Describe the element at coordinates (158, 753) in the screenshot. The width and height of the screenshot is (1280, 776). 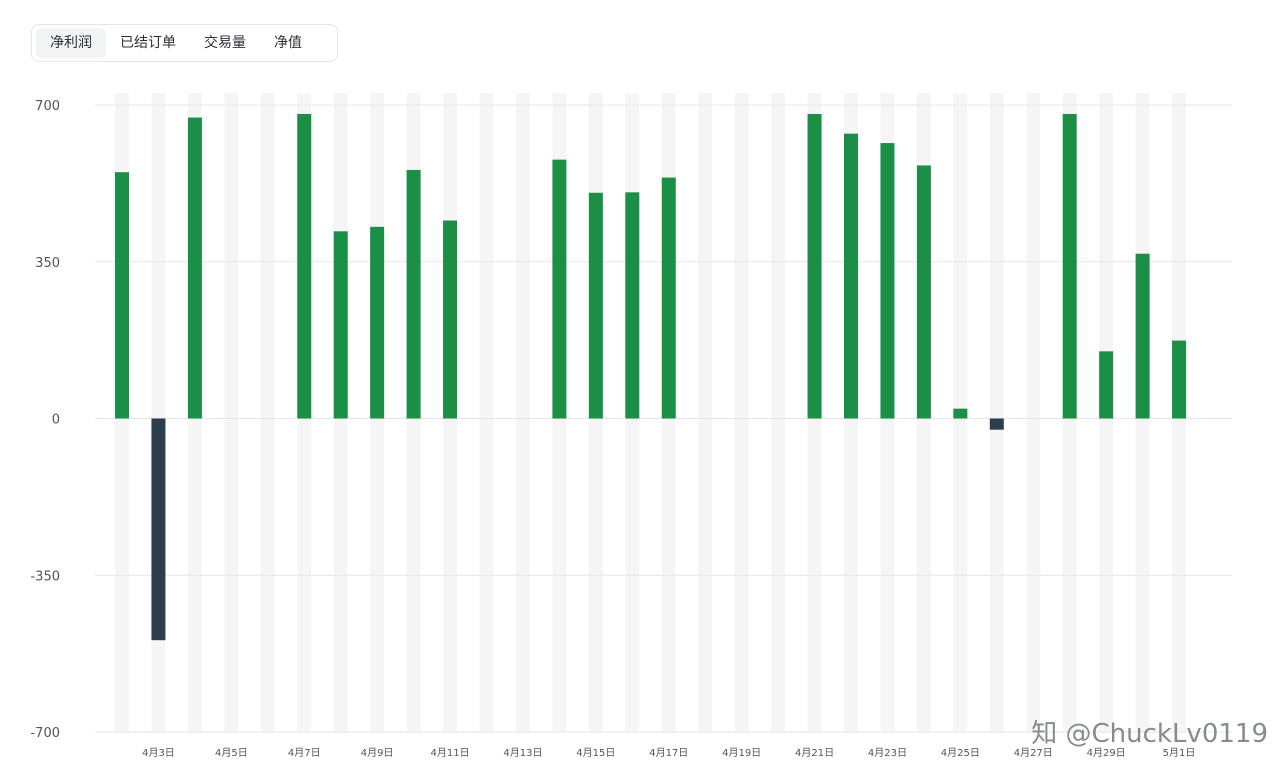
I see `x-tick-label: 4月3日` at that location.